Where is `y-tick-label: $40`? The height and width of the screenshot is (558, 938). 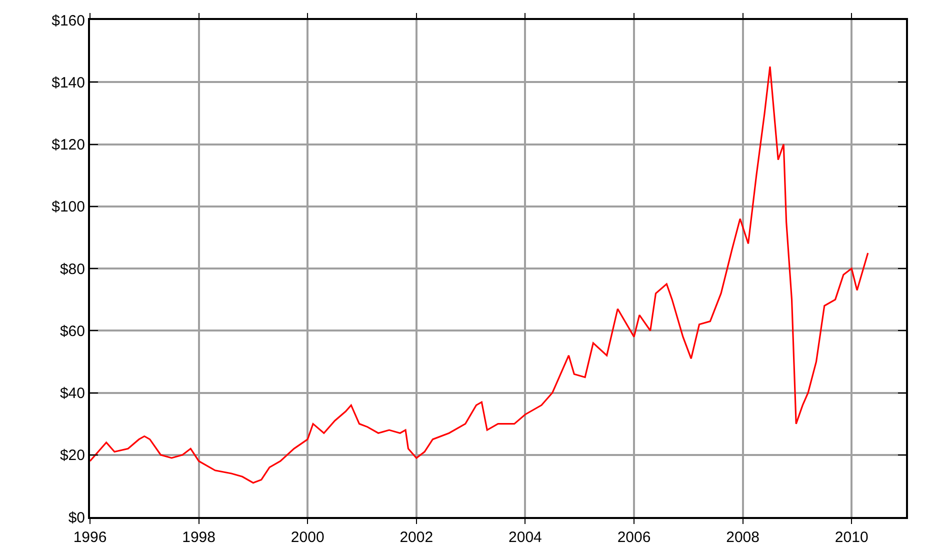 y-tick-label: $40 is located at coordinates (72, 393).